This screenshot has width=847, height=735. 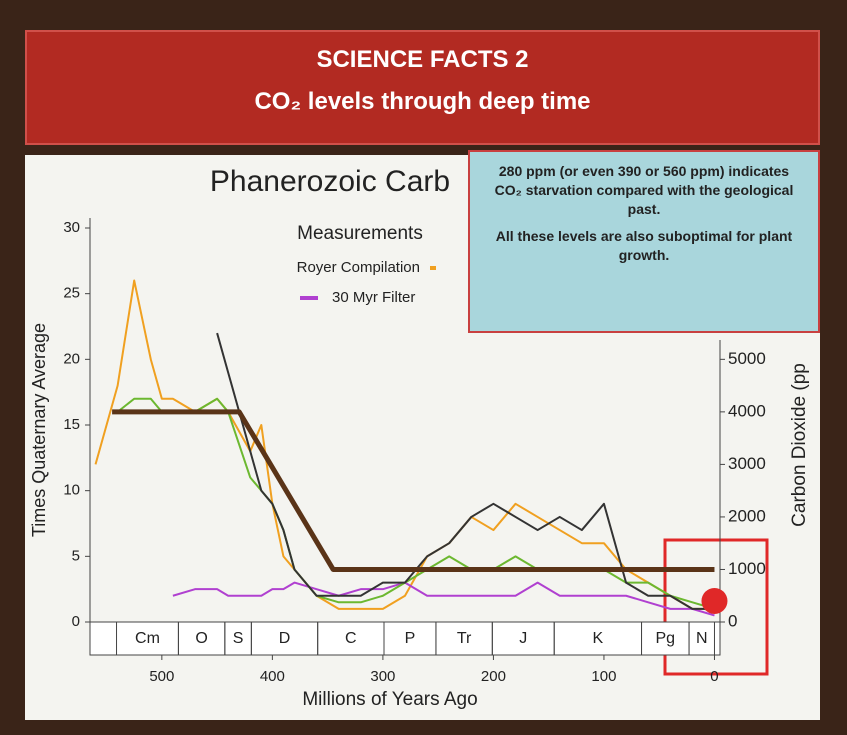 I want to click on period-label: O, so click(x=201, y=638).